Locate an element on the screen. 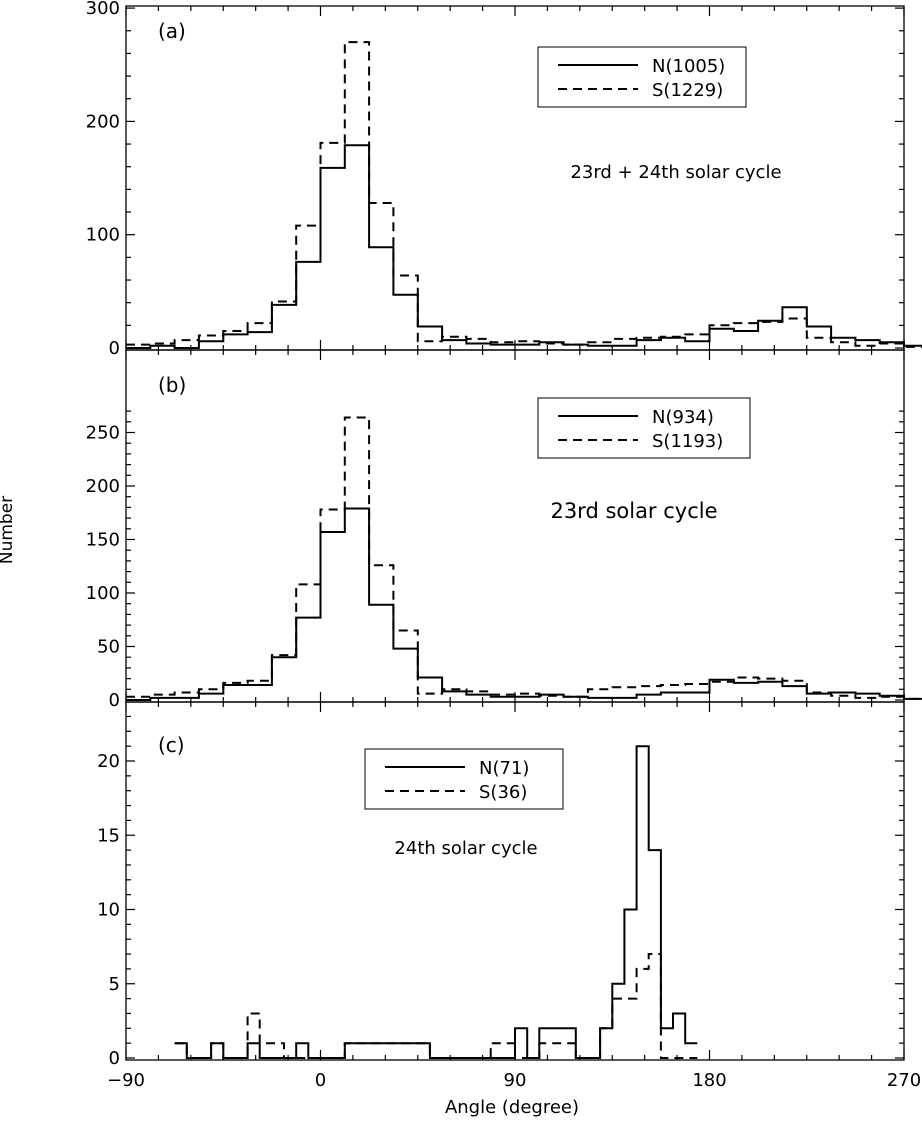 The height and width of the screenshot is (1122, 922). panel-label: (b) is located at coordinates (172, 385).